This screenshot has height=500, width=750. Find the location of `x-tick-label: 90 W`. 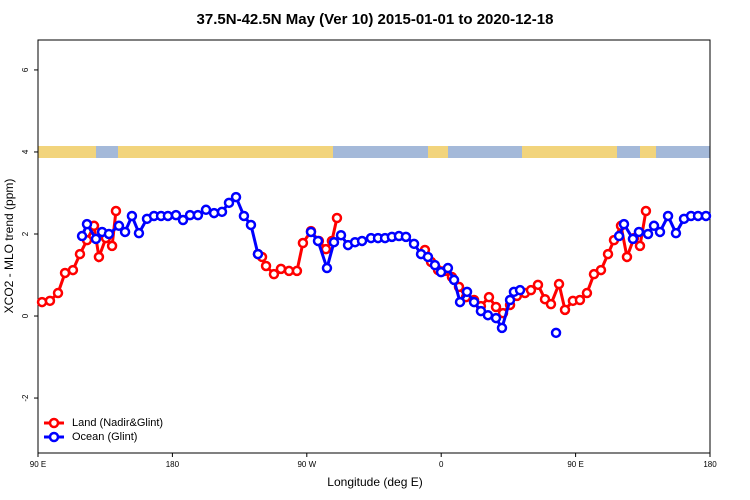

x-tick-label: 90 W is located at coordinates (306, 464).